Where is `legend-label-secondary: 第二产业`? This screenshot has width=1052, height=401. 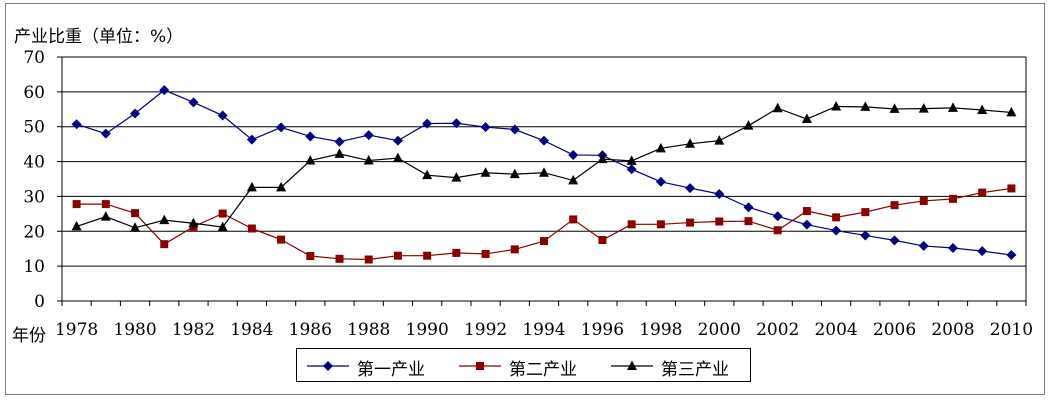 legend-label-secondary: 第二产业 is located at coordinates (543, 370).